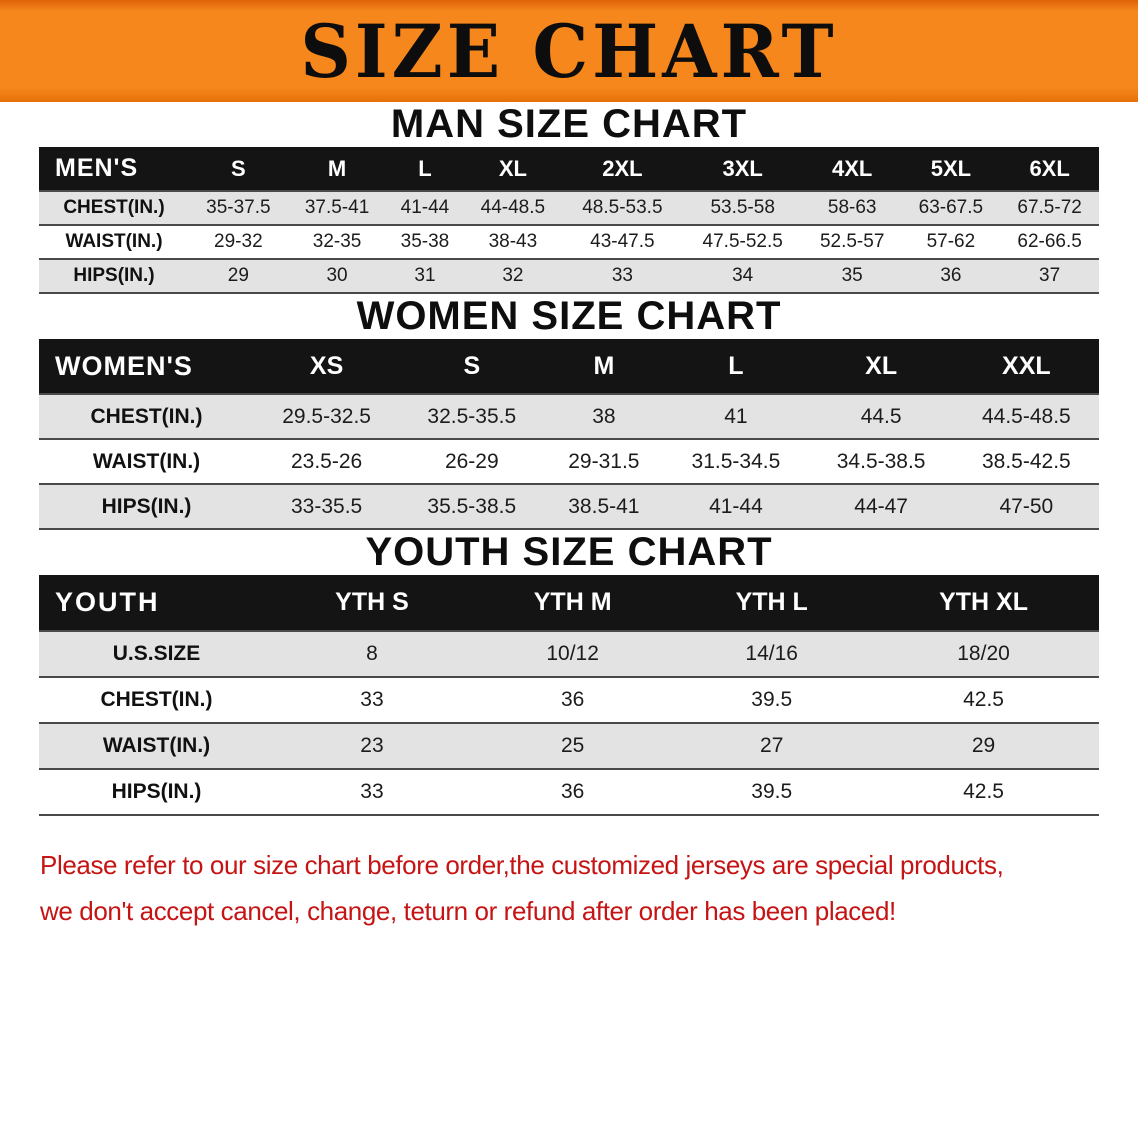 The height and width of the screenshot is (1132, 1138). I want to click on size-column-header: YTH S, so click(372, 603).